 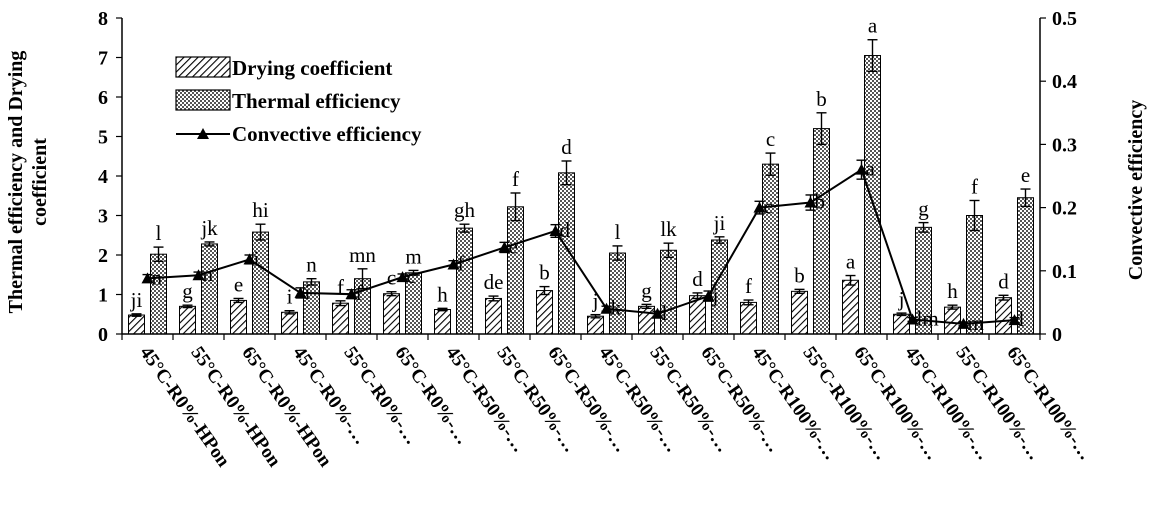 What do you see at coordinates (235, 407) in the screenshot?
I see `x-category-label: 55°C-R0%-HPon` at bounding box center [235, 407].